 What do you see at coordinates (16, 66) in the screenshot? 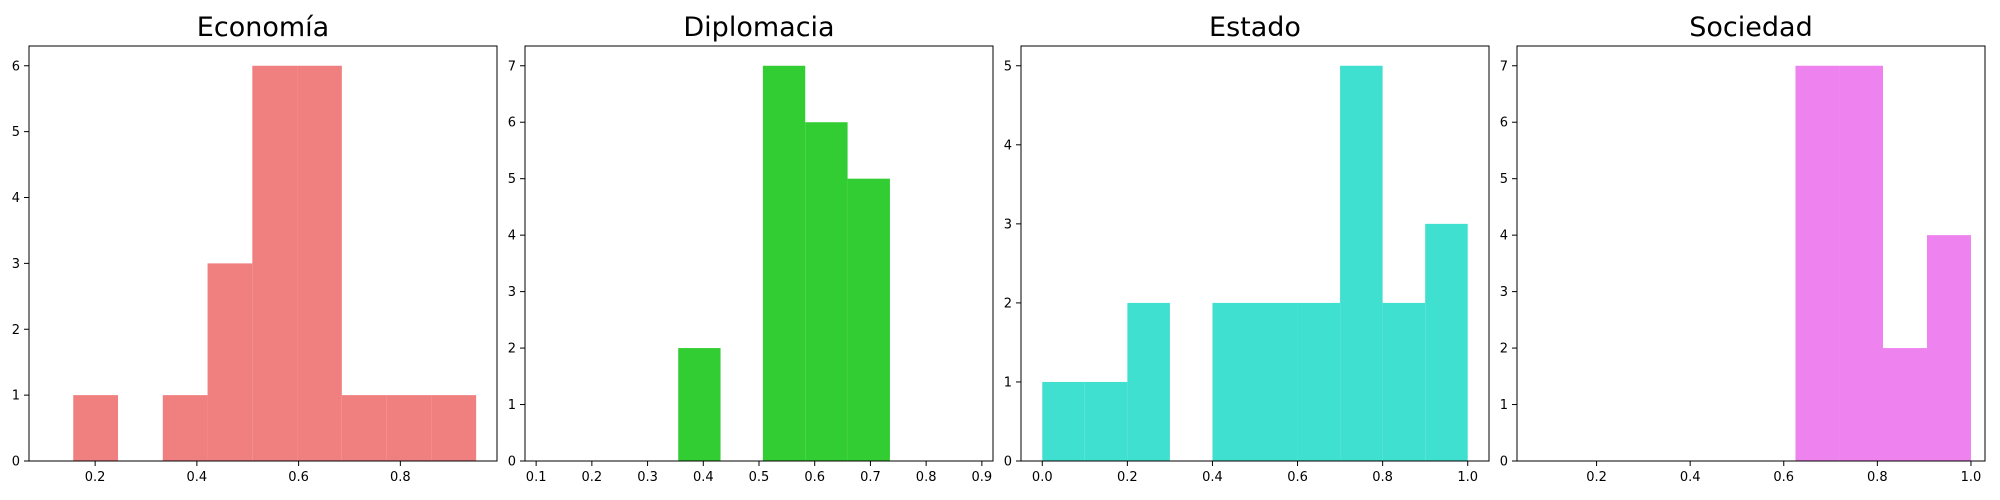
I see `economia-y-tick-label: 6` at bounding box center [16, 66].